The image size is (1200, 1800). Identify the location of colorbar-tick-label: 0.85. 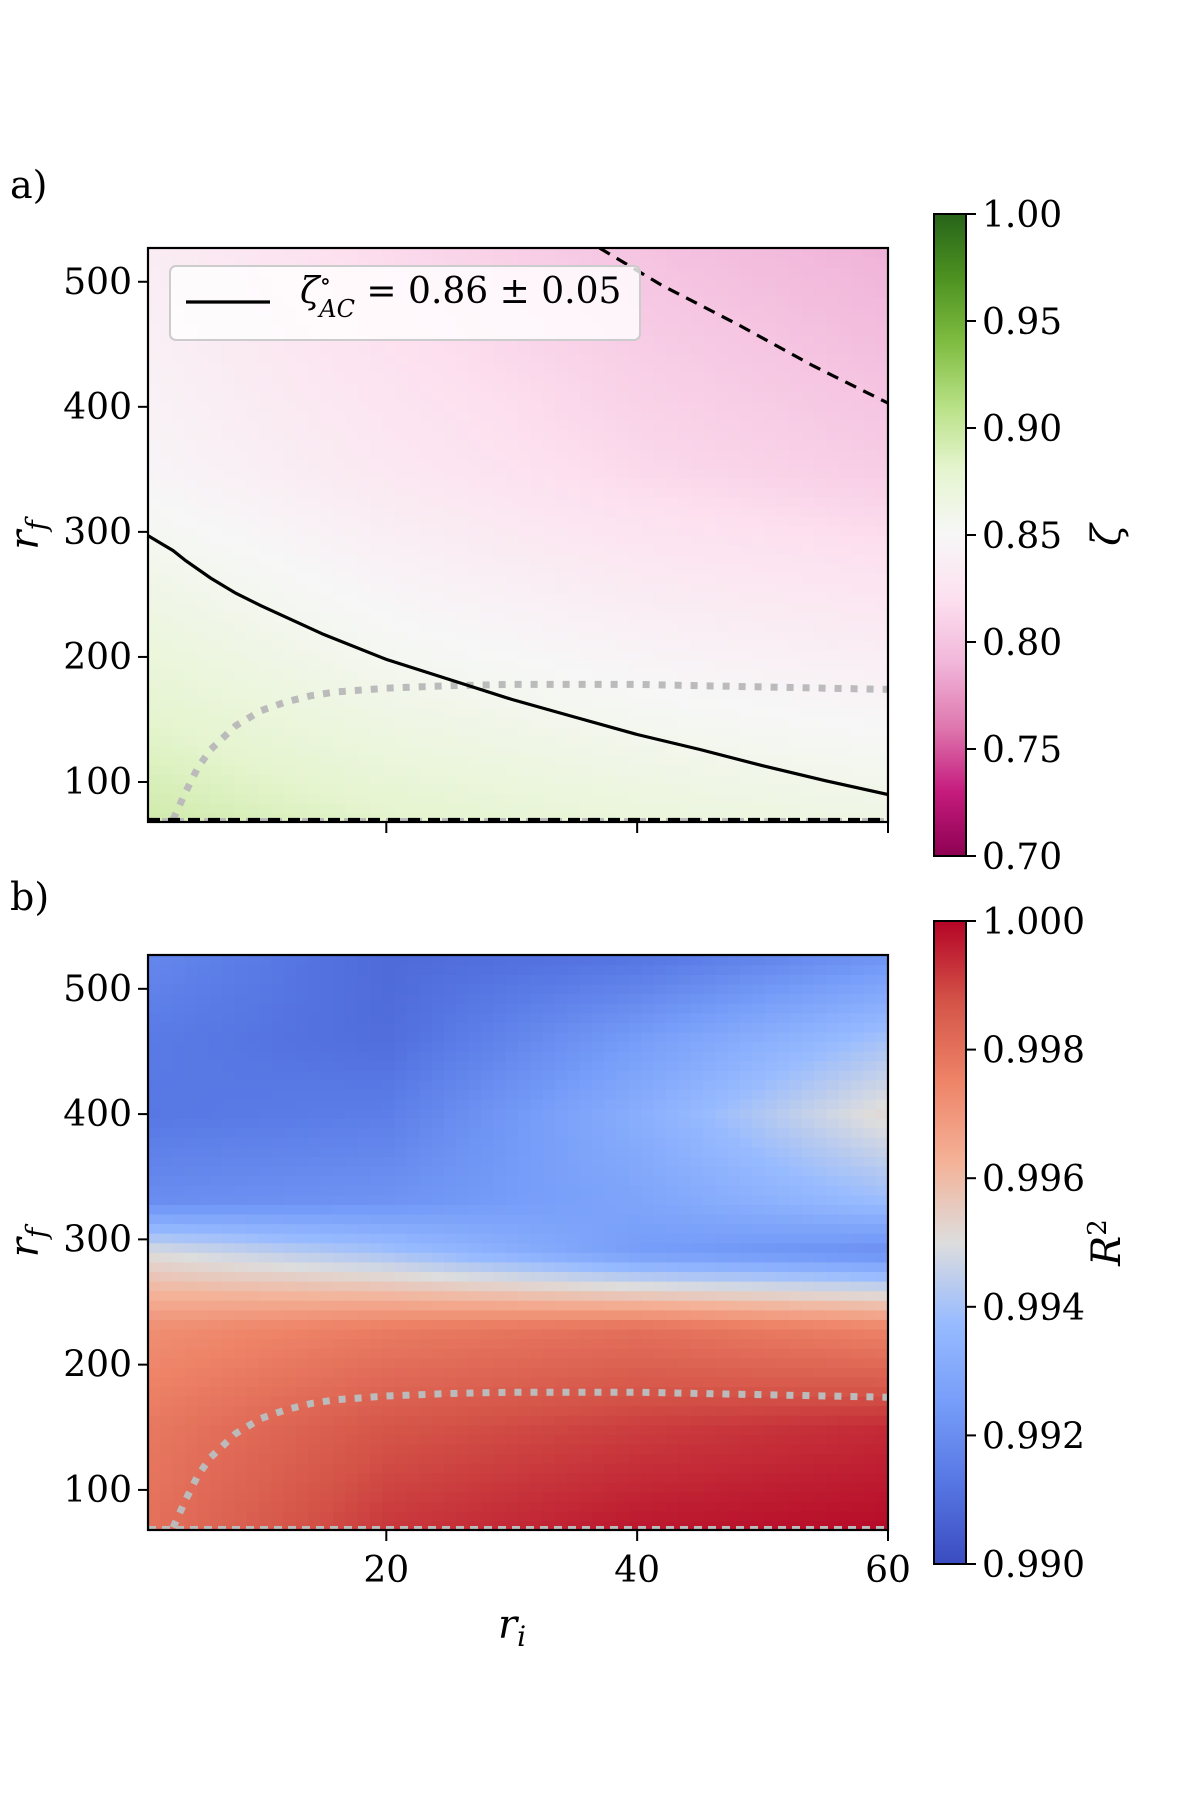
(1022, 536).